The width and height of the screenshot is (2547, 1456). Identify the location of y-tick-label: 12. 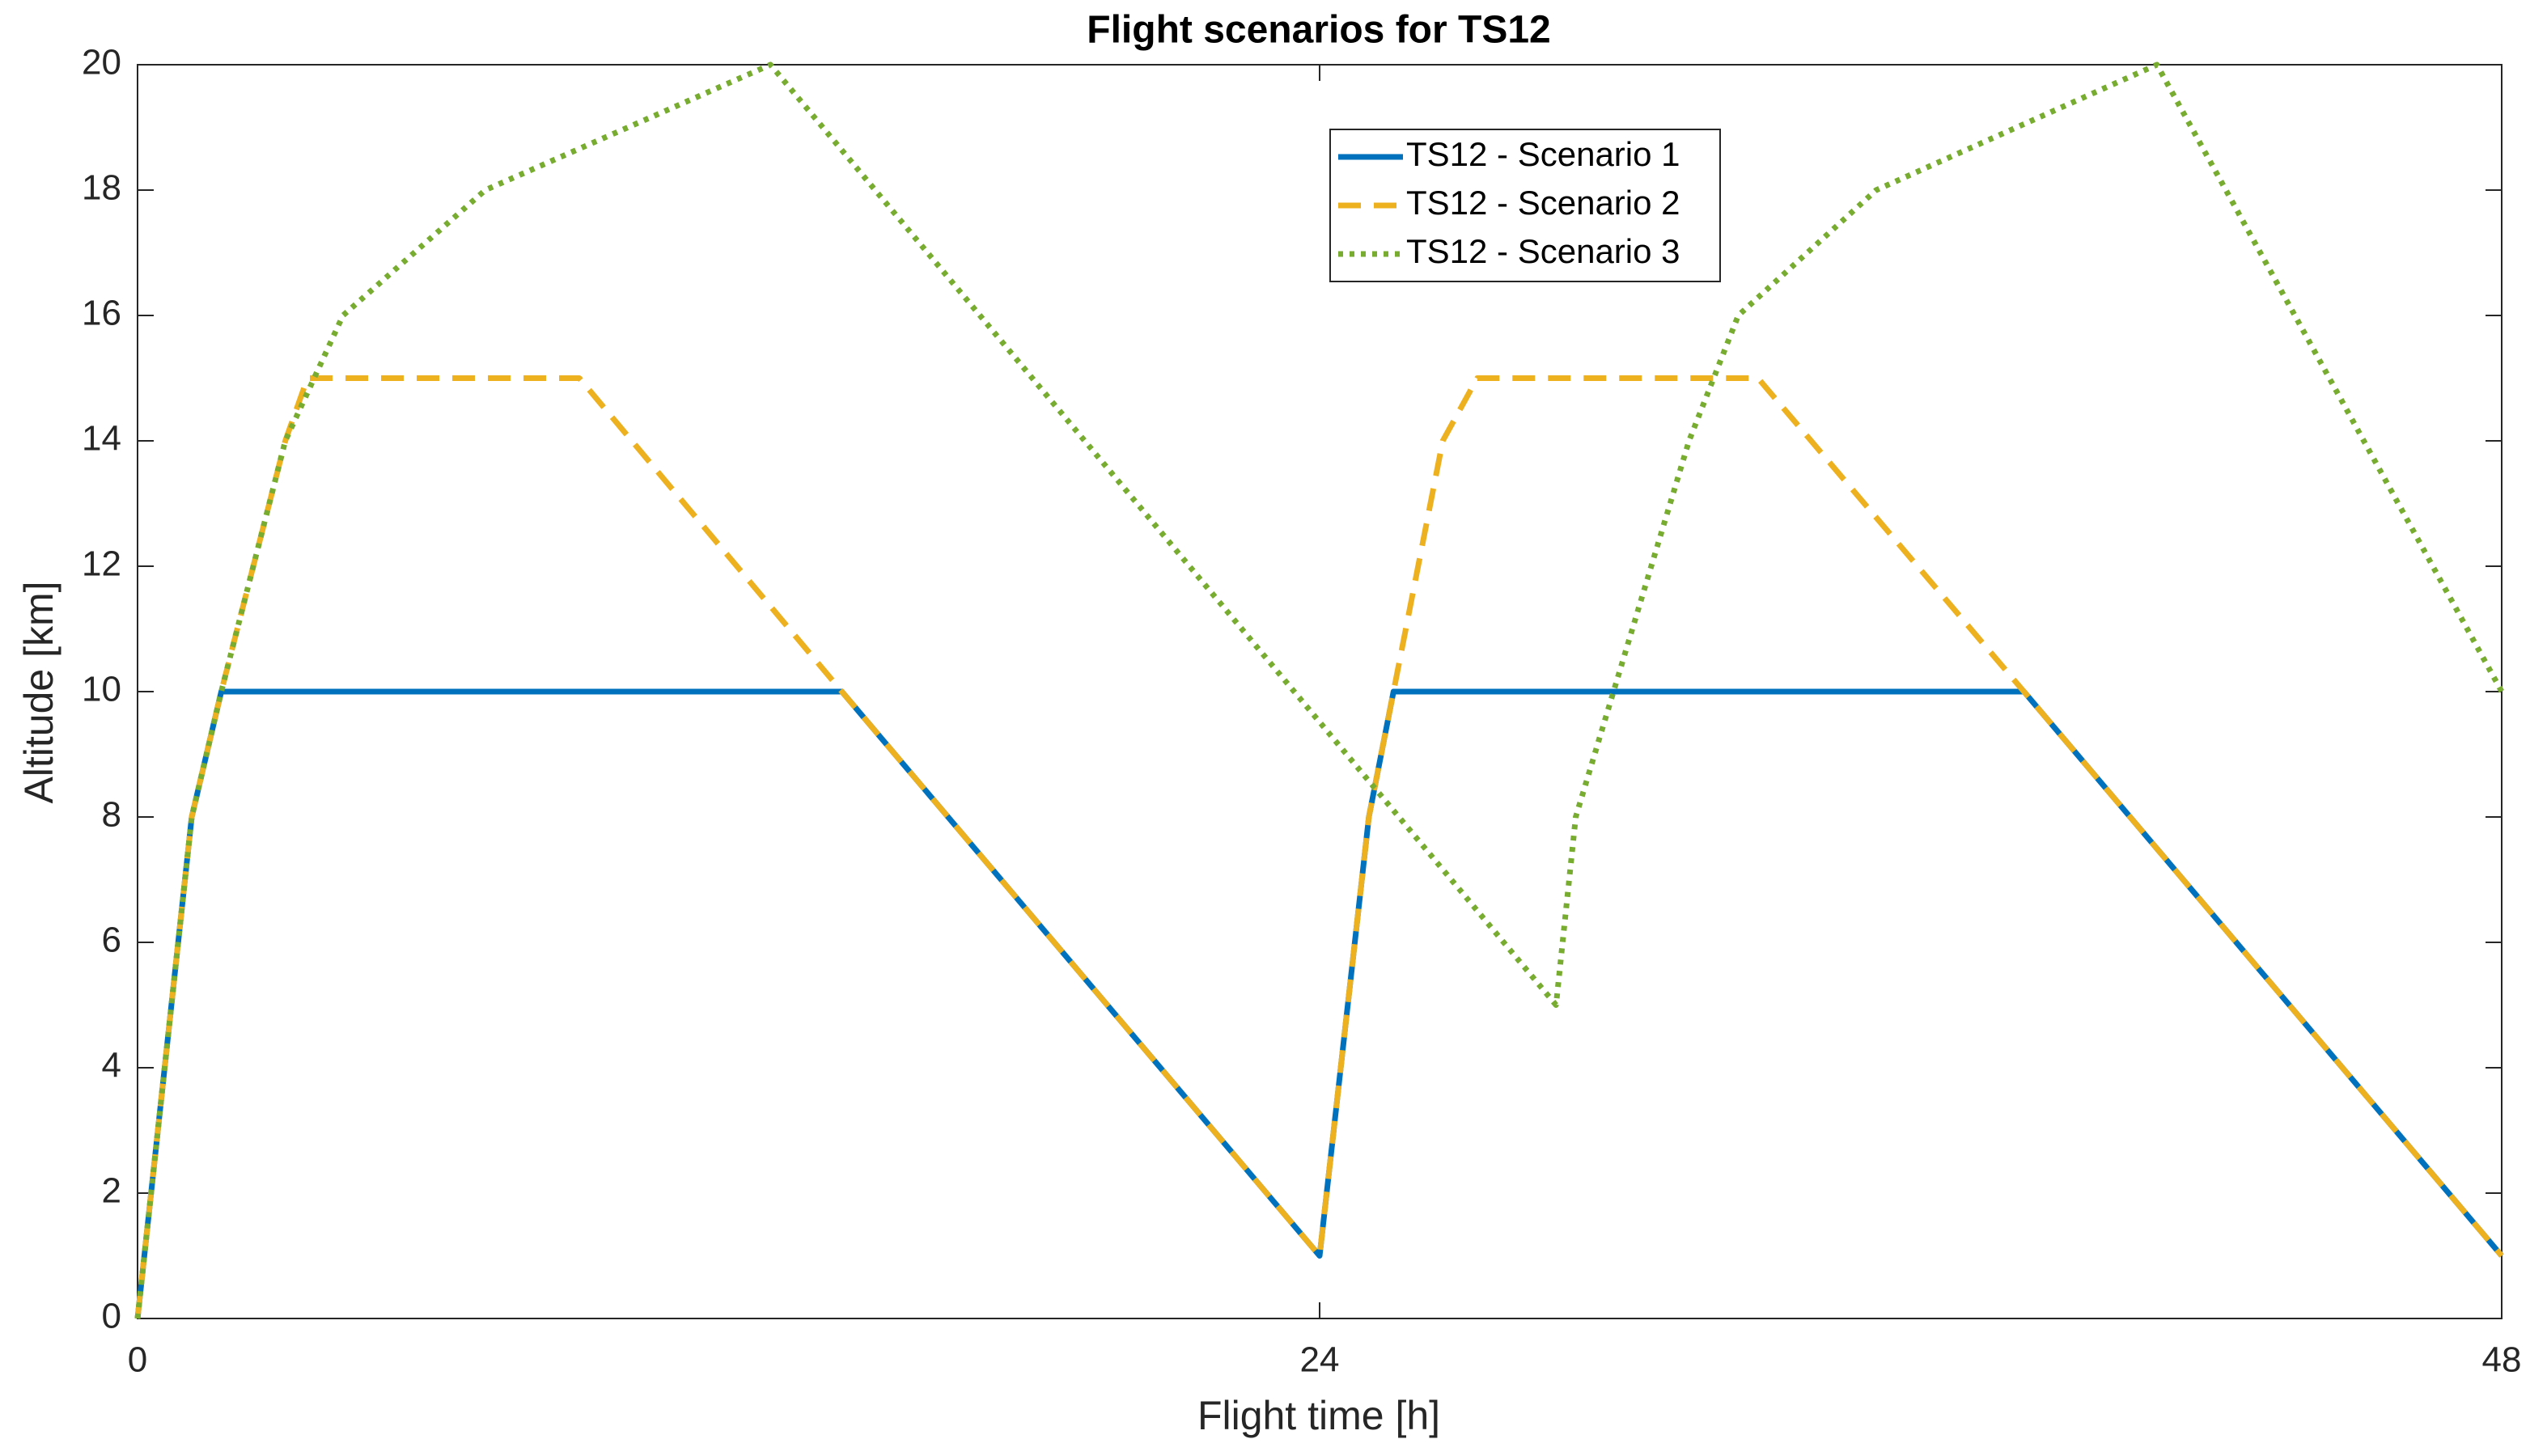
(102, 564).